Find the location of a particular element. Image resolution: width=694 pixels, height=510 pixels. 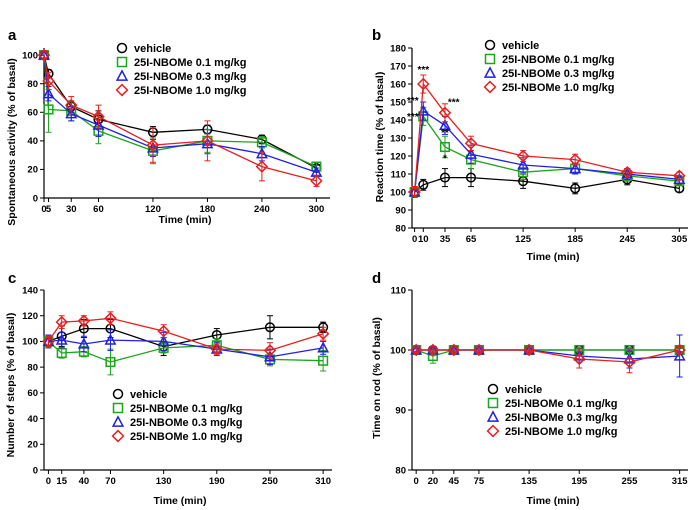

panel-d-legend-marker-vehicle is located at coordinates (493, 389).